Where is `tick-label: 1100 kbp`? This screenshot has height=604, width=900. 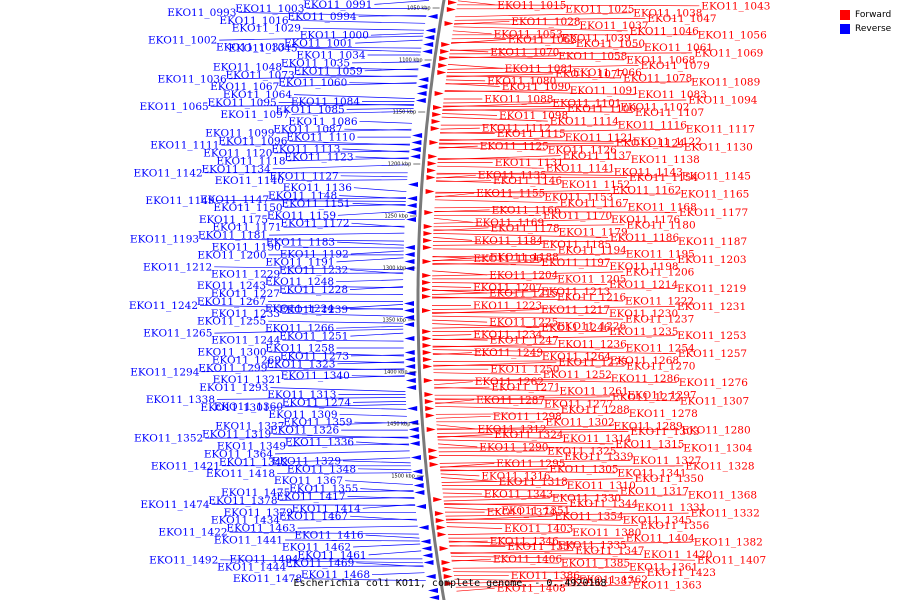
tick-label: 1100 kbp is located at coordinates (411, 61).